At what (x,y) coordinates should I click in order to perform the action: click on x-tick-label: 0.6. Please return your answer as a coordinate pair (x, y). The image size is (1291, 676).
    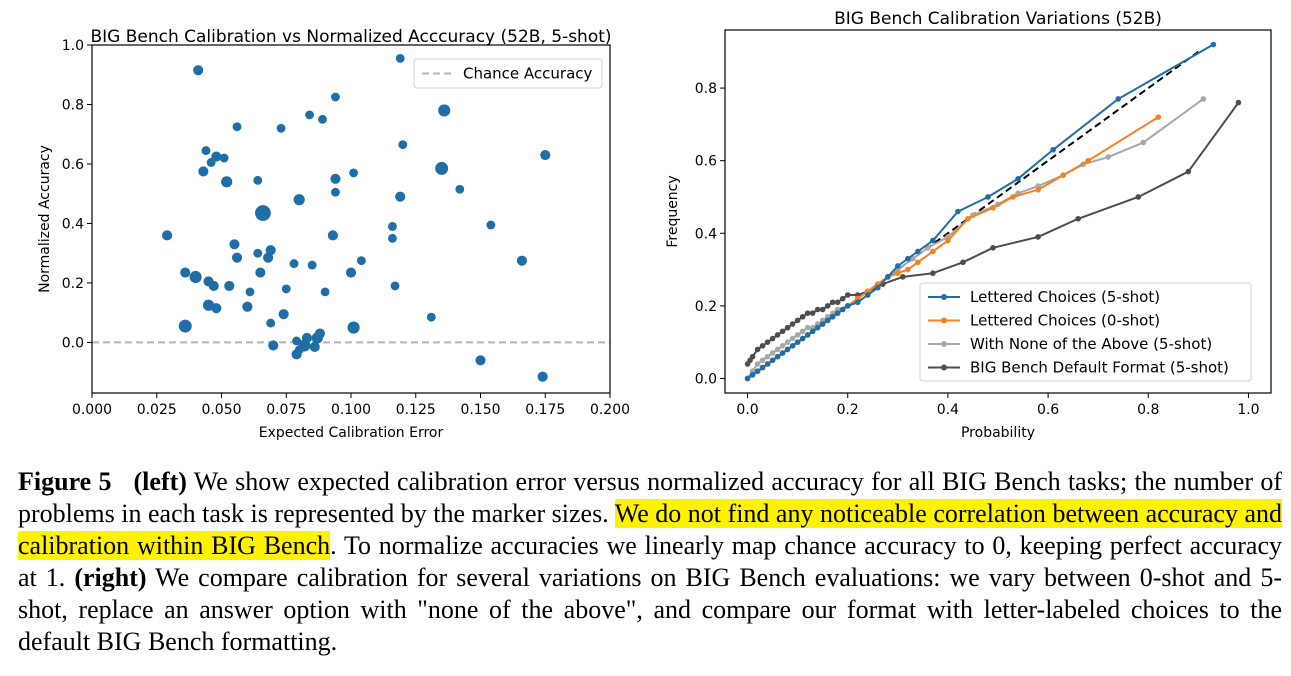
    Looking at the image, I should click on (1048, 410).